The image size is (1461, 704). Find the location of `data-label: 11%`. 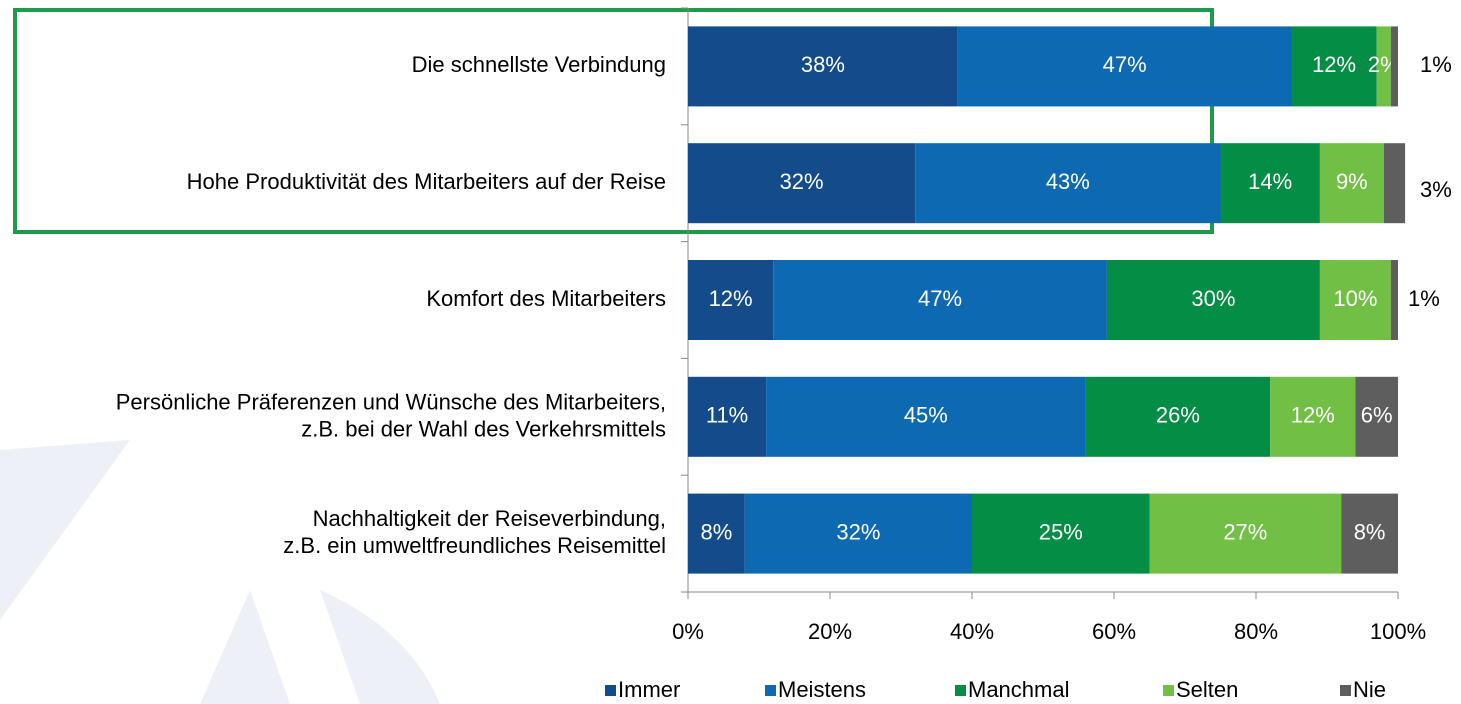

data-label: 11% is located at coordinates (727, 415).